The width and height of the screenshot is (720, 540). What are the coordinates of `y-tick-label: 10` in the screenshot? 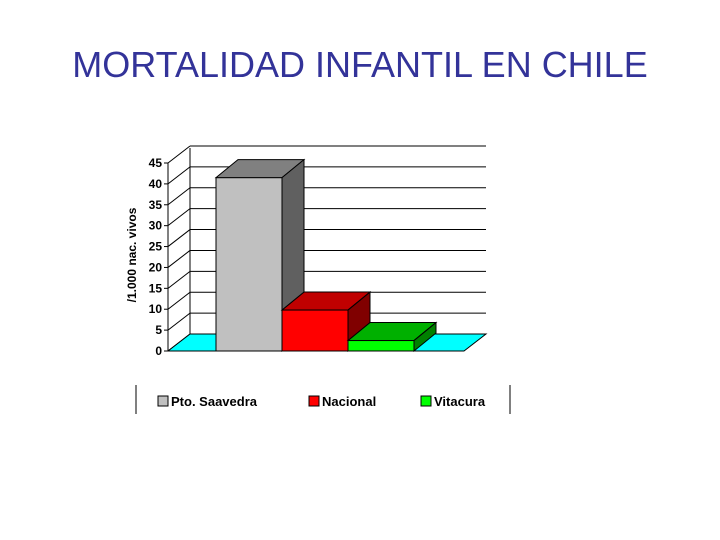 It's located at (156, 309).